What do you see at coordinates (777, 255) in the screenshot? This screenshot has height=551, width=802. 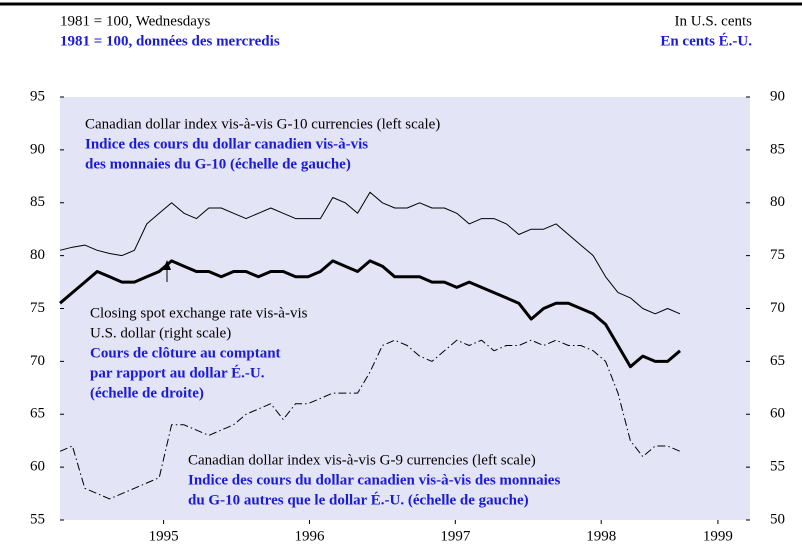 I see `y2-tick-label: 75` at bounding box center [777, 255].